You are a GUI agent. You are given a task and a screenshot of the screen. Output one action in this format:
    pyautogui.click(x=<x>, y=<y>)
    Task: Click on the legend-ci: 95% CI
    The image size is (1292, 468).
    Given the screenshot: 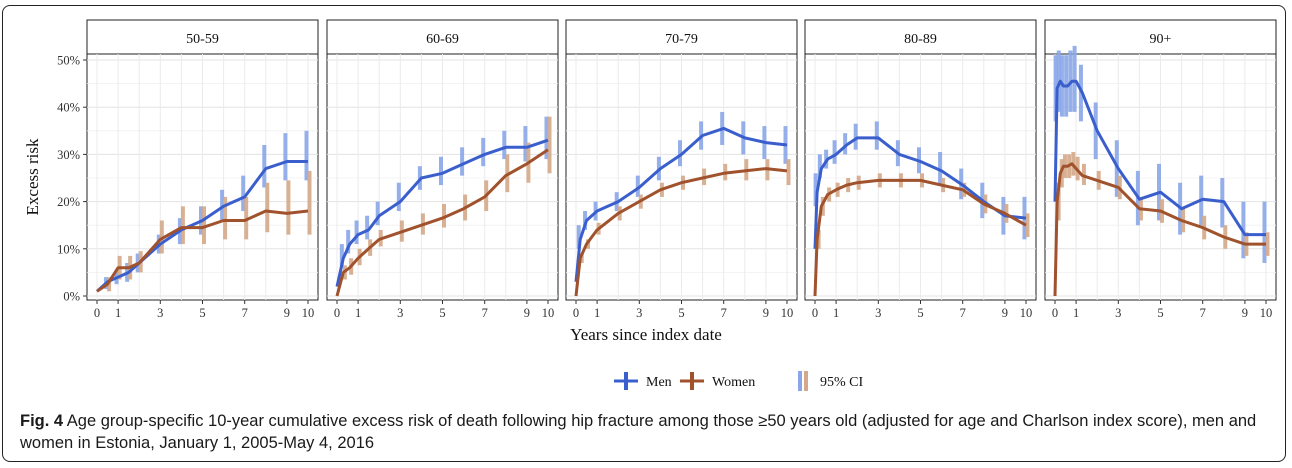 What is the action you would take?
    pyautogui.click(x=831, y=381)
    